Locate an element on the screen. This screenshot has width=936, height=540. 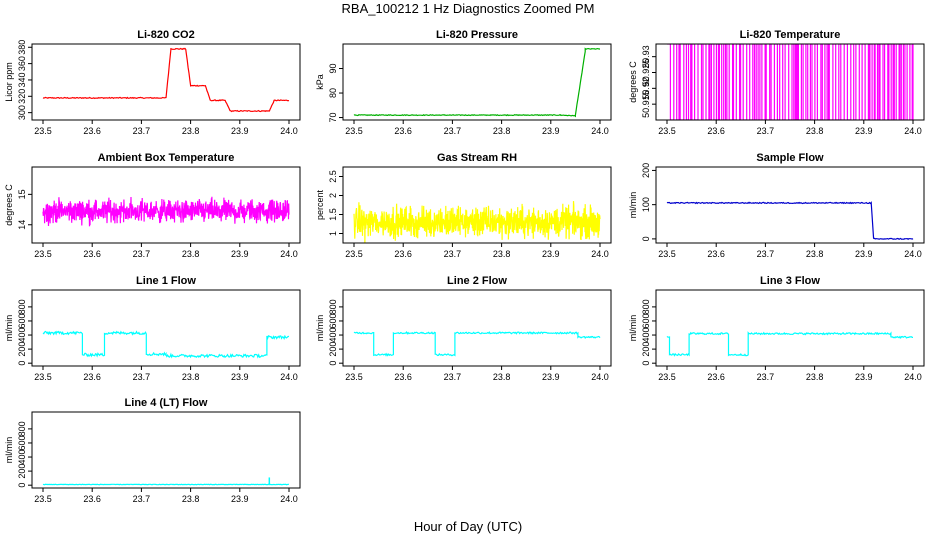
y-tick-label: 50.93 is located at coordinates (646, 56).